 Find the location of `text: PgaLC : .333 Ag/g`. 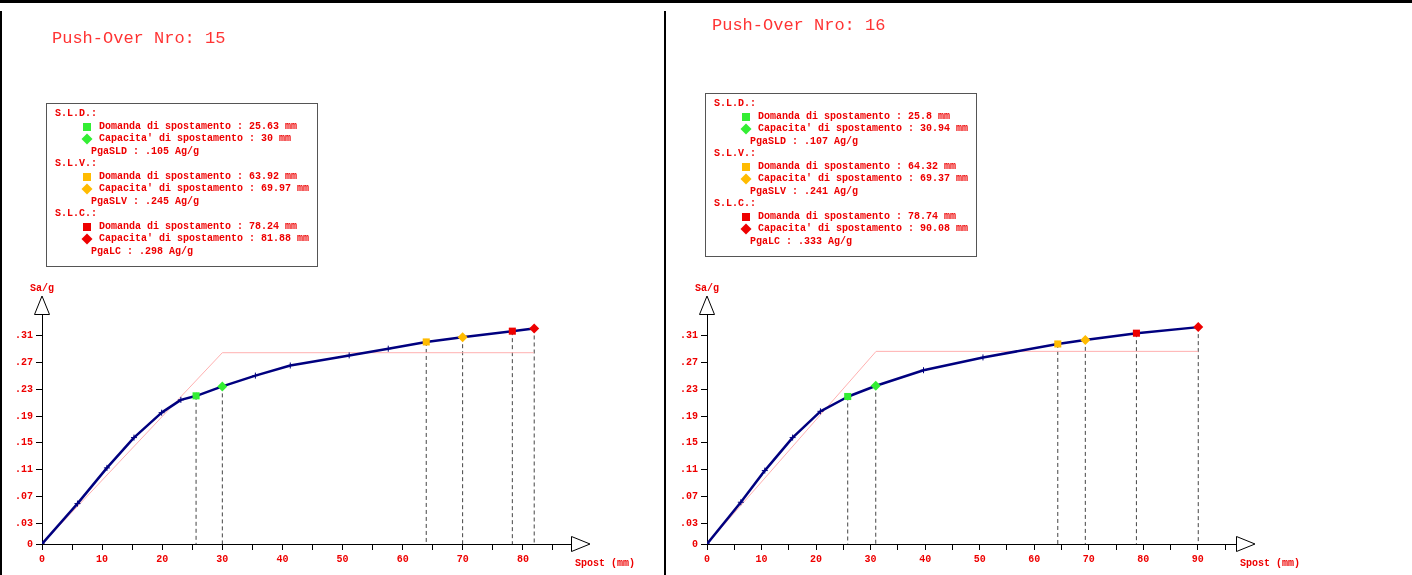

text: PgaLC : .333 Ag/g is located at coordinates (801, 241).